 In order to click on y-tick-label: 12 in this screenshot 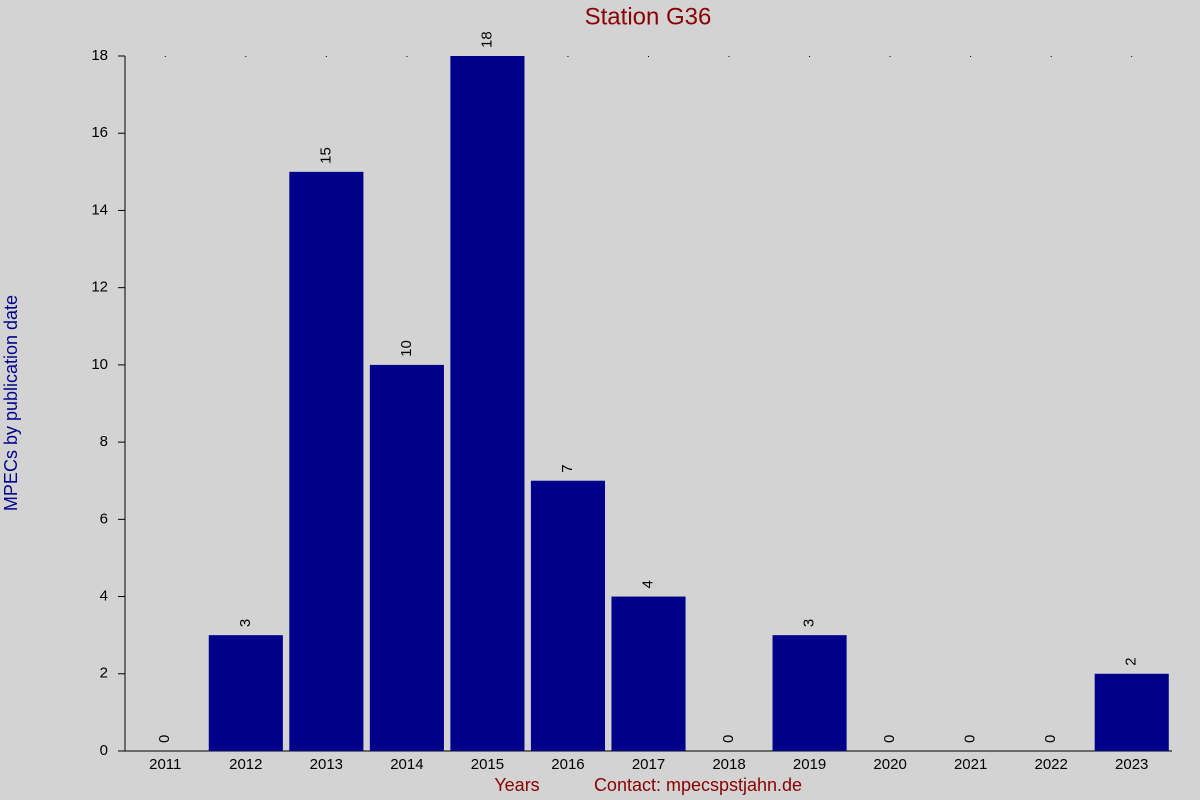, I will do `click(99, 287)`.